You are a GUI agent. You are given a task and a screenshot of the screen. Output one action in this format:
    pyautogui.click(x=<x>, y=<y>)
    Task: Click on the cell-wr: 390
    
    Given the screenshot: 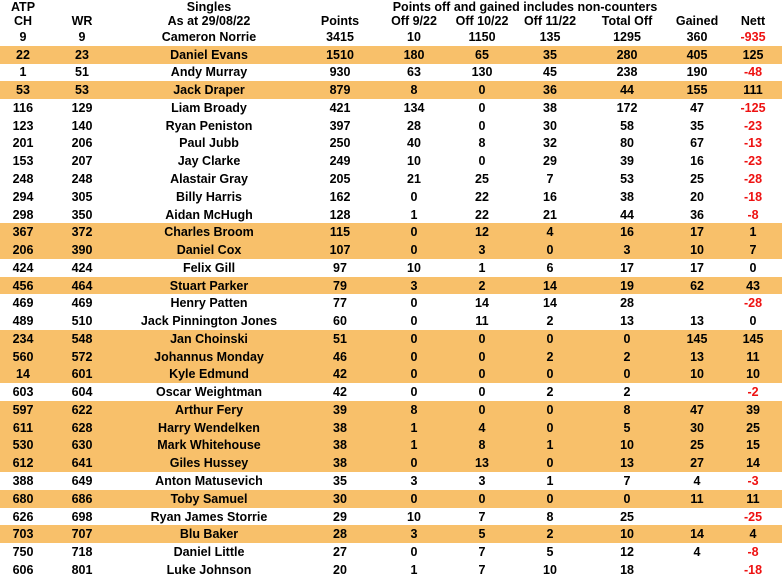 What is the action you would take?
    pyautogui.click(x=82, y=250)
    